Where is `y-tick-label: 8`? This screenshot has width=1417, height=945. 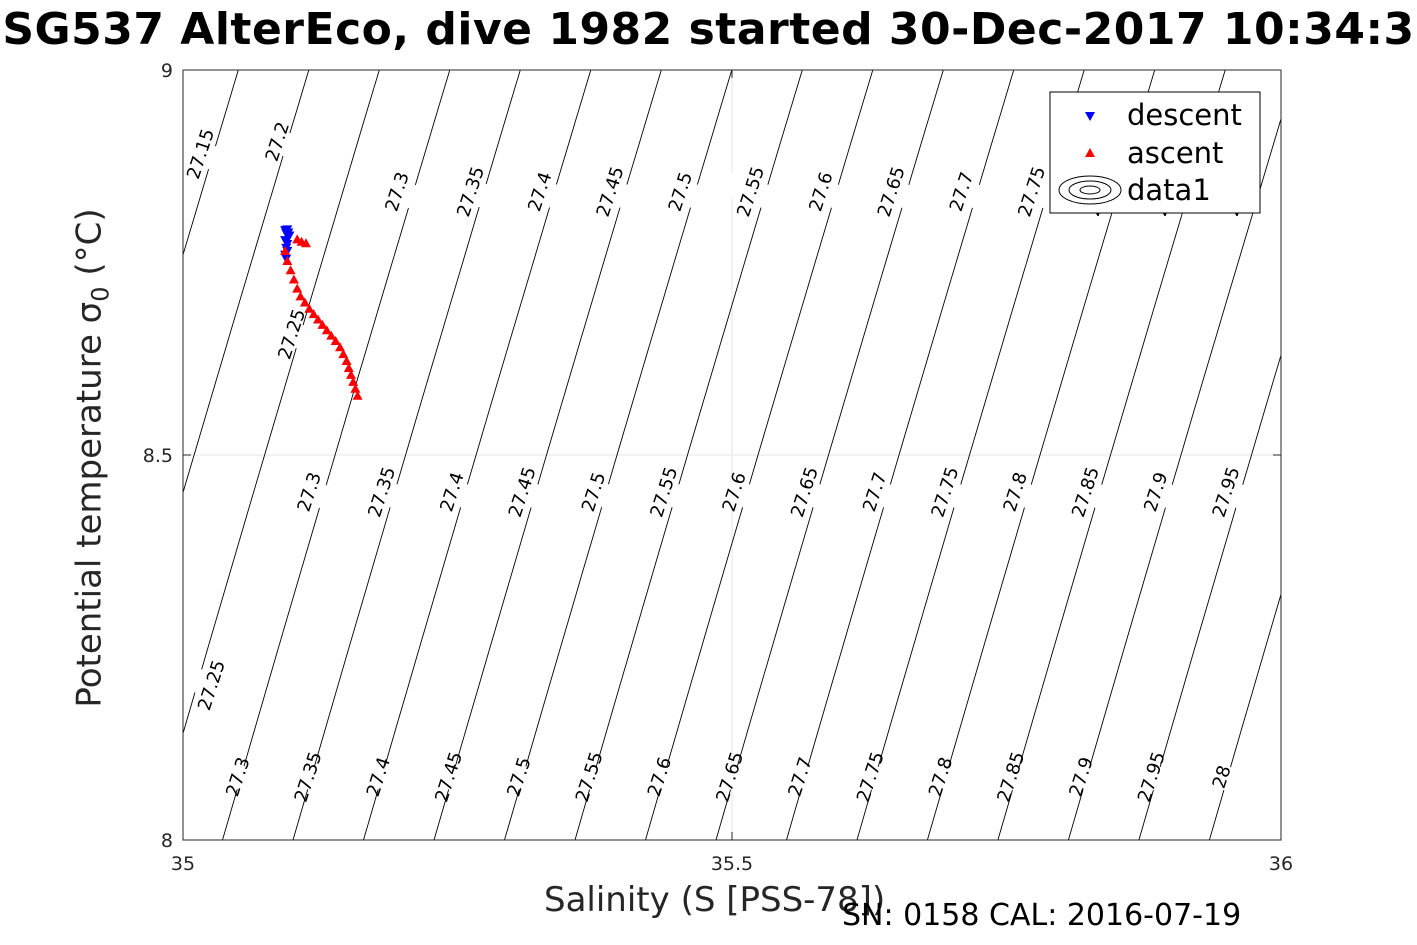
y-tick-label: 8 is located at coordinates (167, 841).